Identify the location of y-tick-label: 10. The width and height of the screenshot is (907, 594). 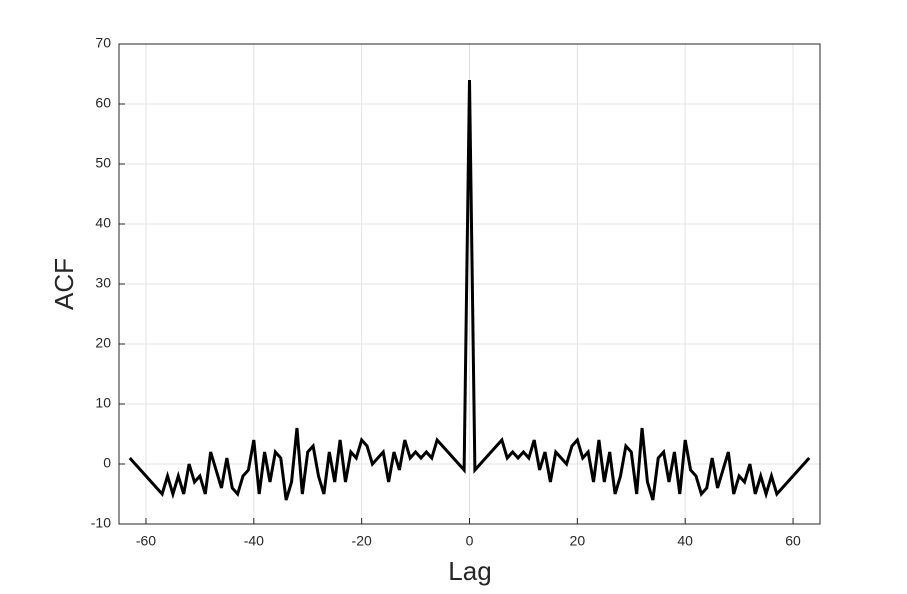
(103, 403).